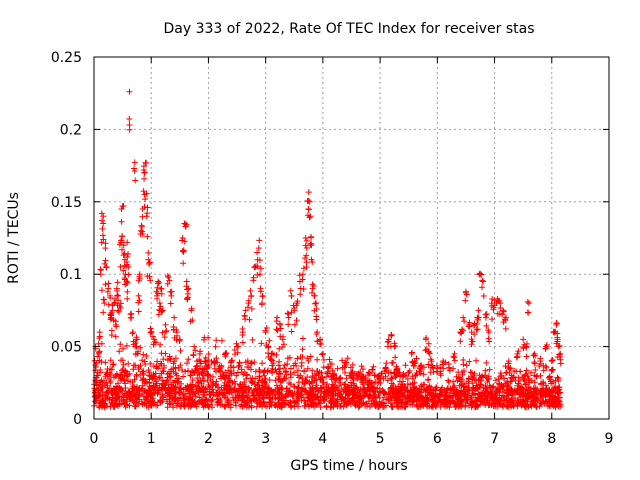  What do you see at coordinates (208, 439) in the screenshot?
I see `x-tick-label: 2` at bounding box center [208, 439].